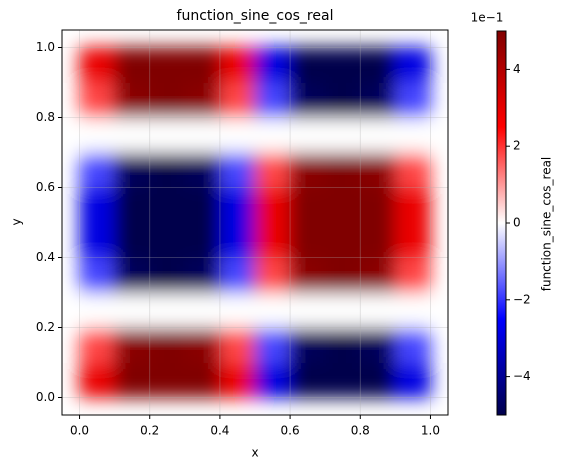 This screenshot has width=565, height=473. What do you see at coordinates (17, 221) in the screenshot?
I see `y-axis-label: y` at bounding box center [17, 221].